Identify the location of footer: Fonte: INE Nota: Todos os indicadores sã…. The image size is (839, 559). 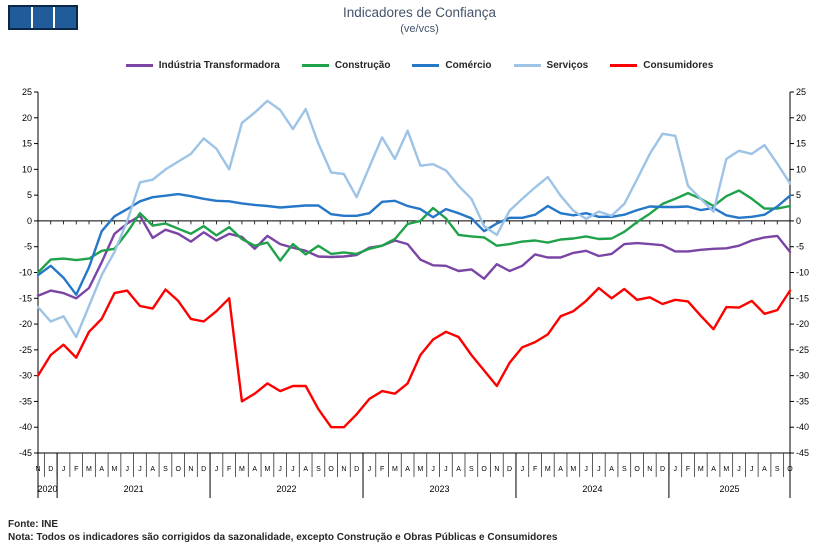
(418, 531).